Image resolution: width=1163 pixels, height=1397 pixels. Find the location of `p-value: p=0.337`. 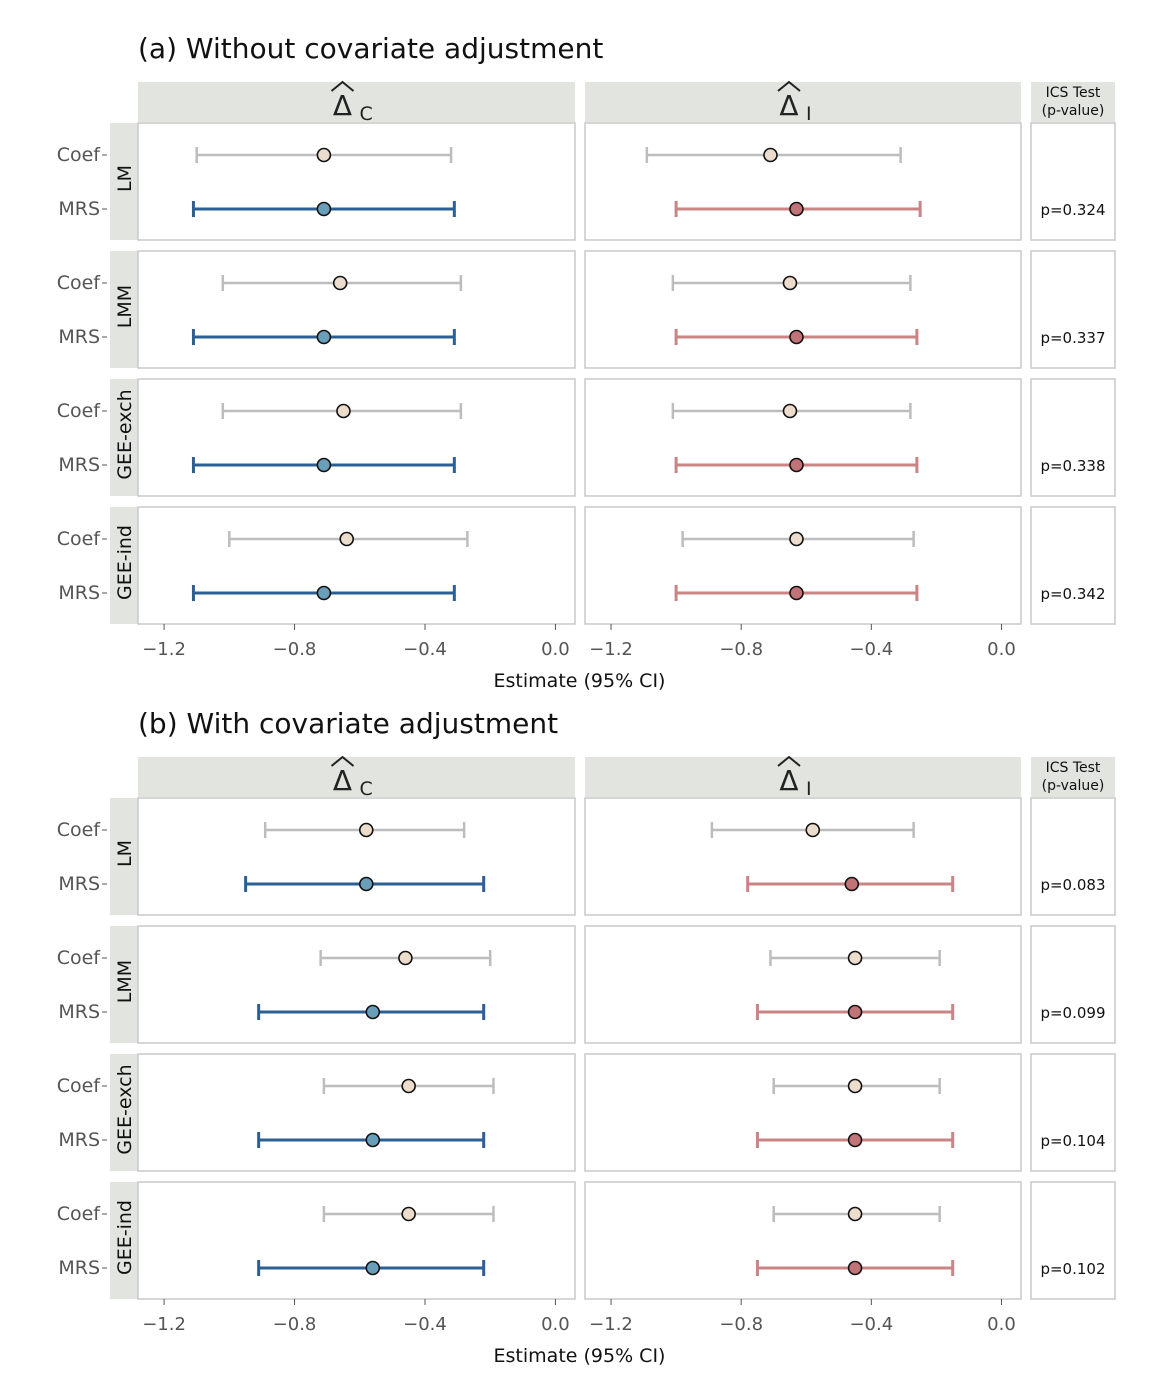

p-value: p=0.337 is located at coordinates (1072, 338).